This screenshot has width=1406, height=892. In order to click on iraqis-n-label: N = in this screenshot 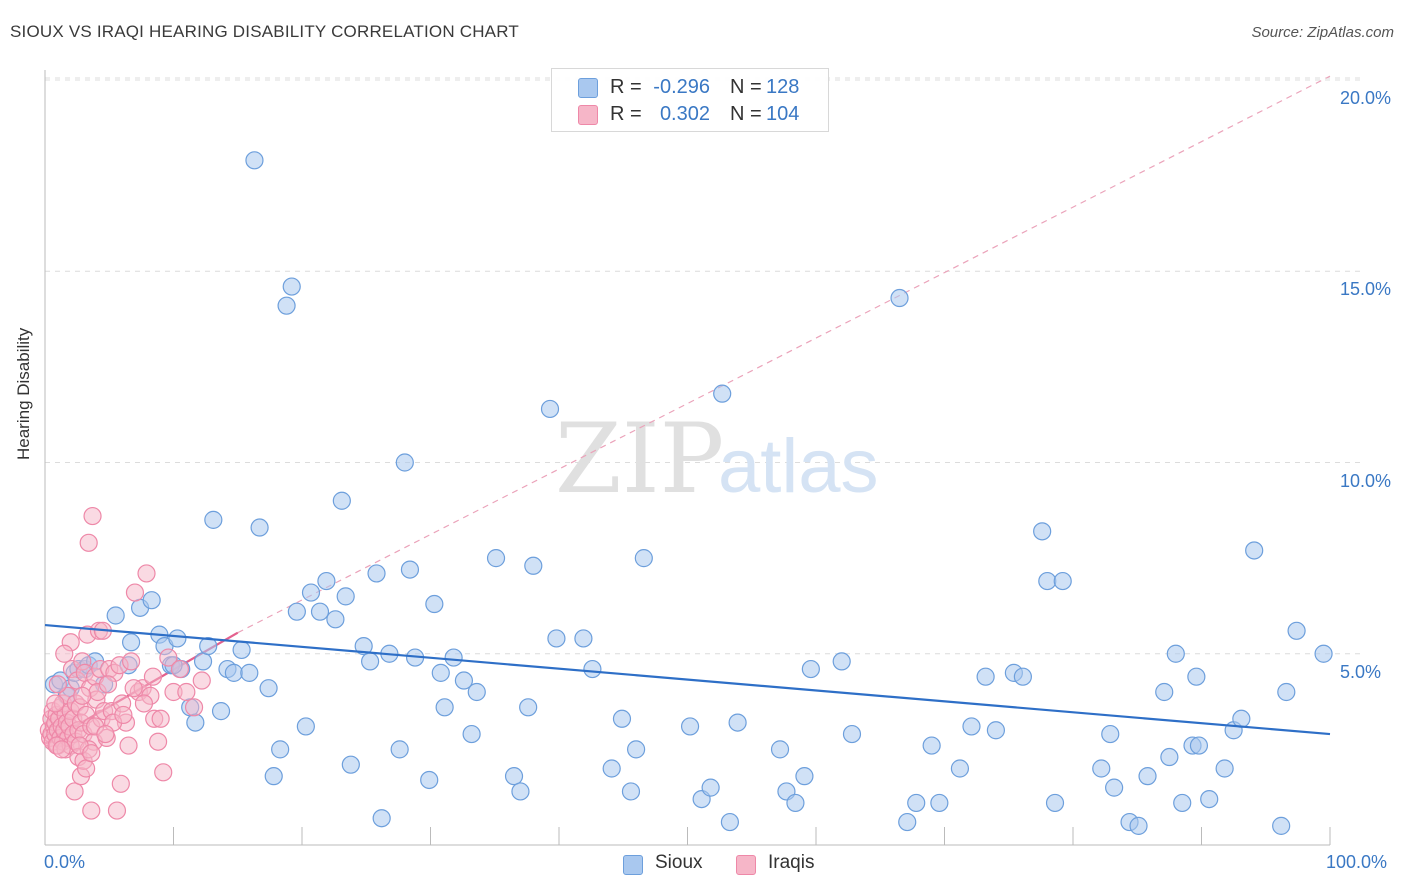, I will do `click(746, 114)`.